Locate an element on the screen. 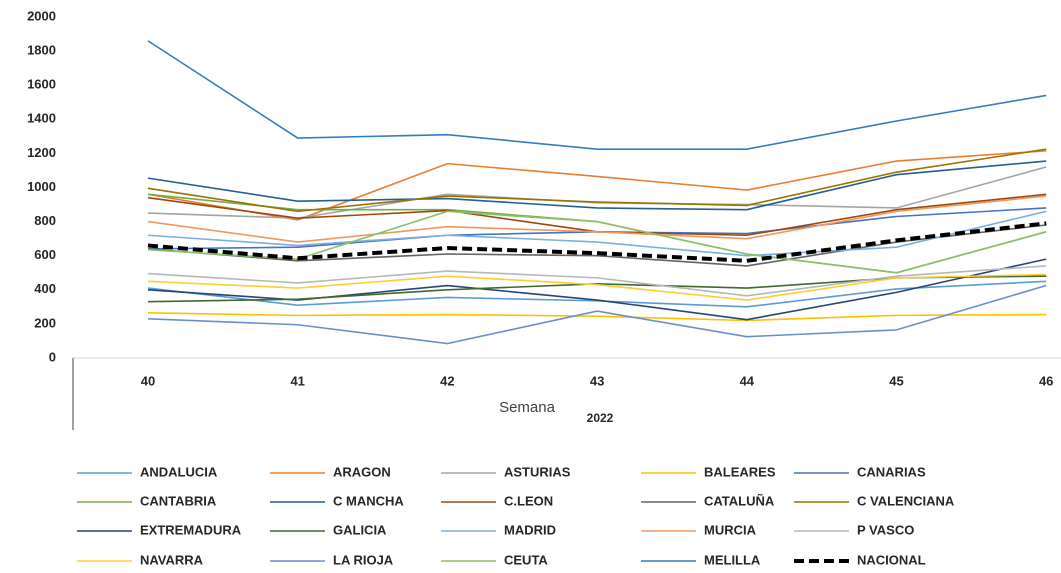  x-axis-title: Semana is located at coordinates (527, 407).